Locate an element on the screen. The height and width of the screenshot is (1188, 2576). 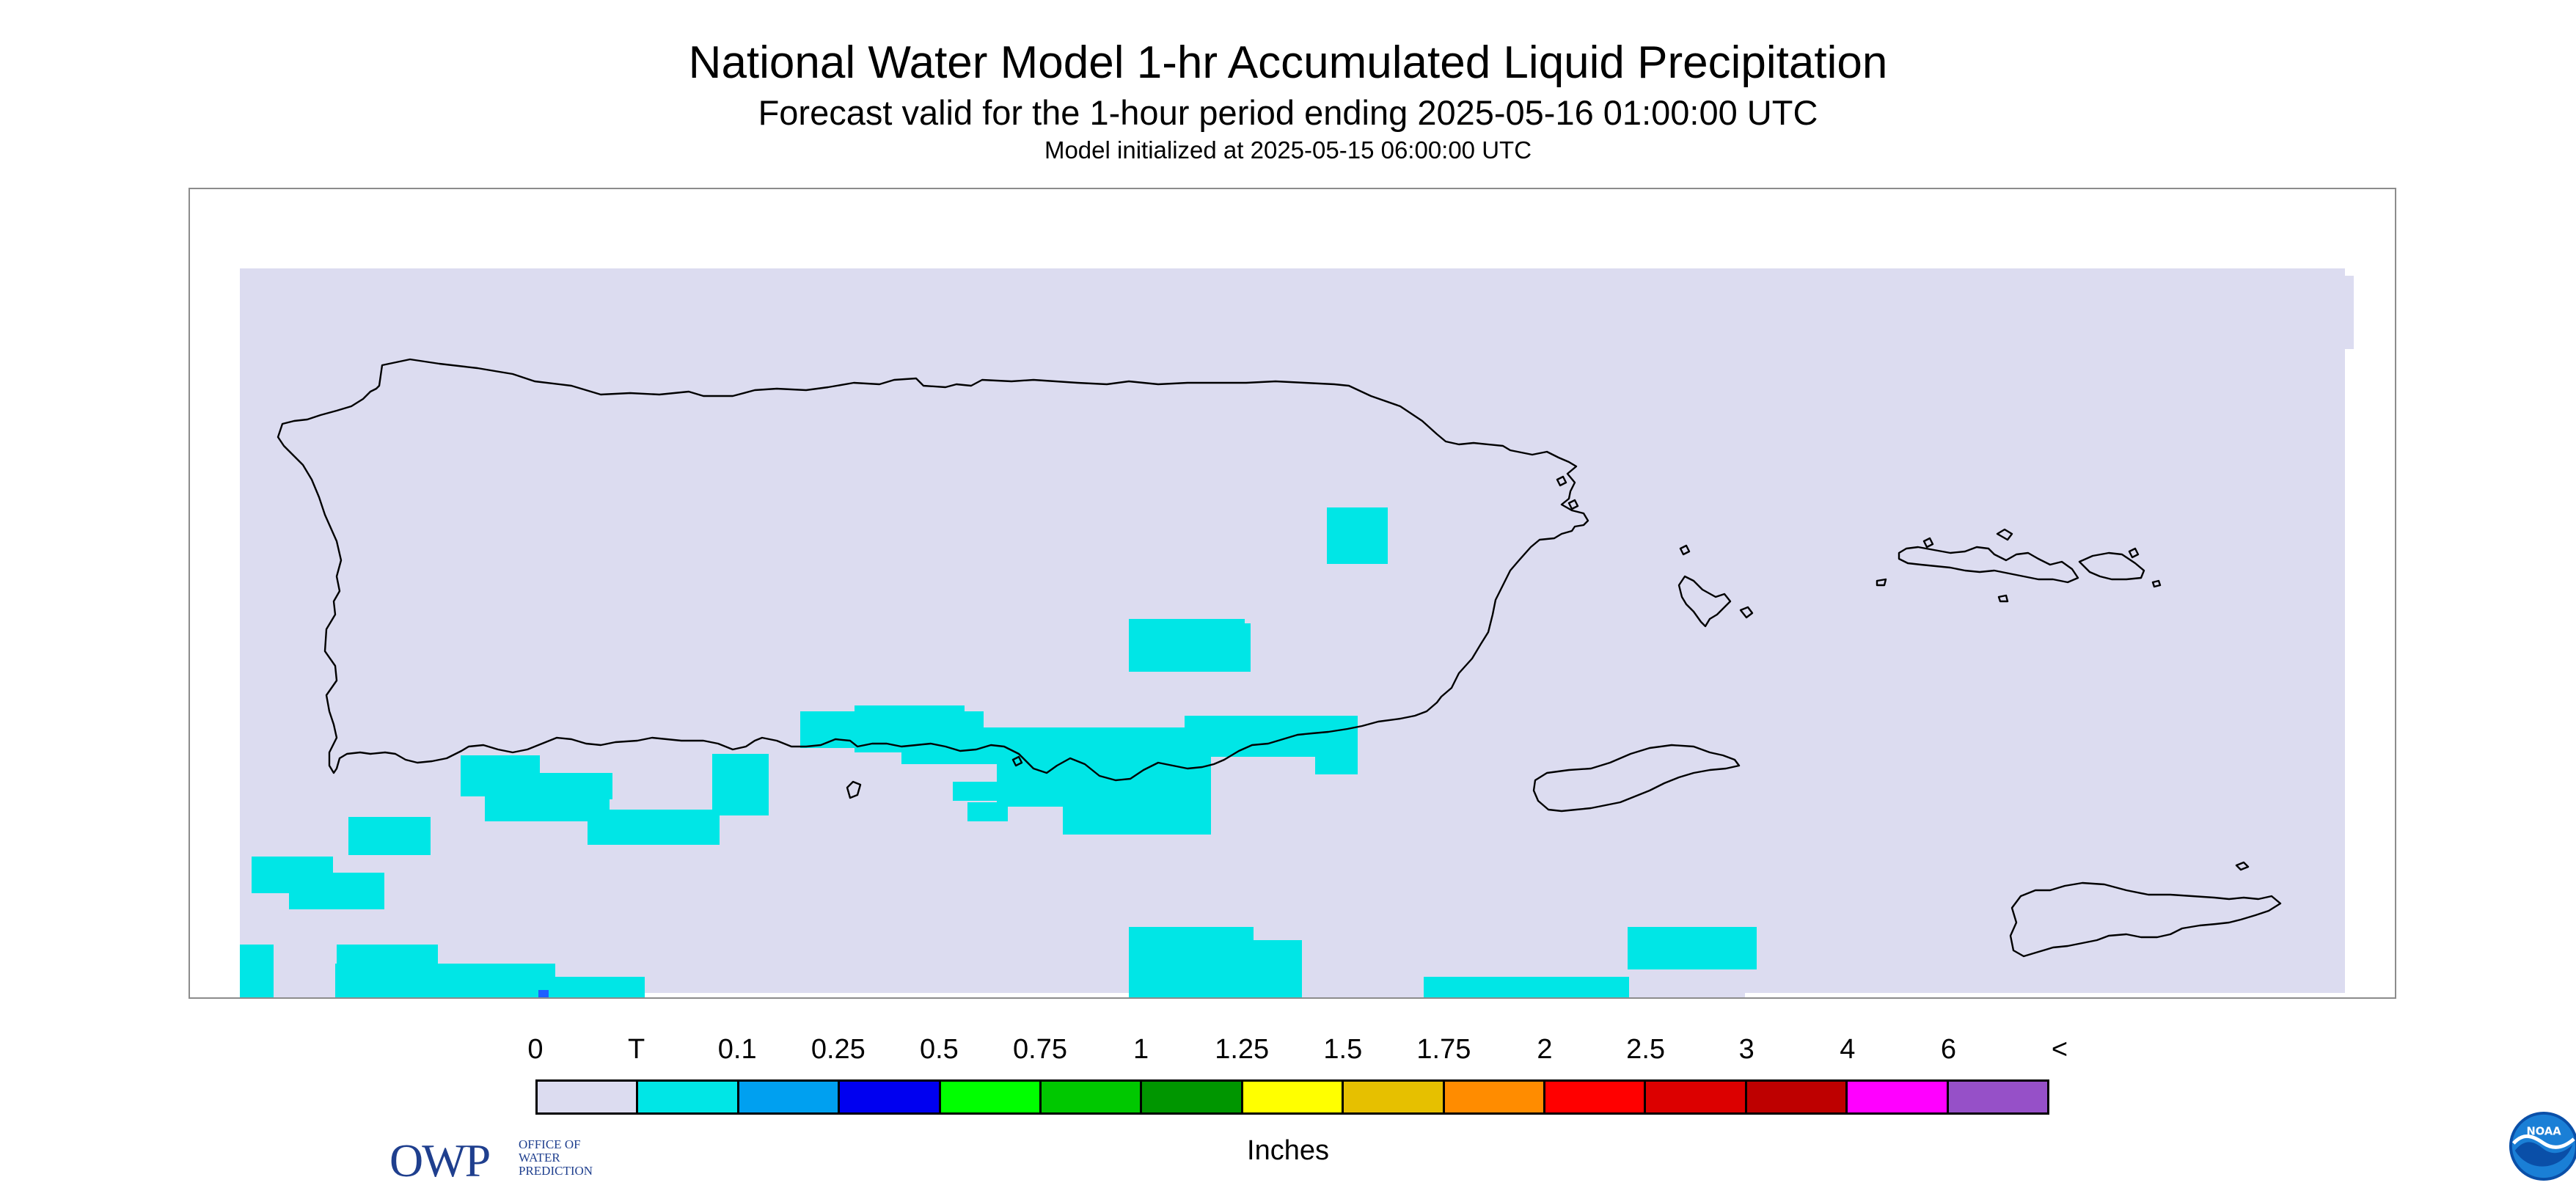
legend-tick-label: 1.5 is located at coordinates (1343, 1049).